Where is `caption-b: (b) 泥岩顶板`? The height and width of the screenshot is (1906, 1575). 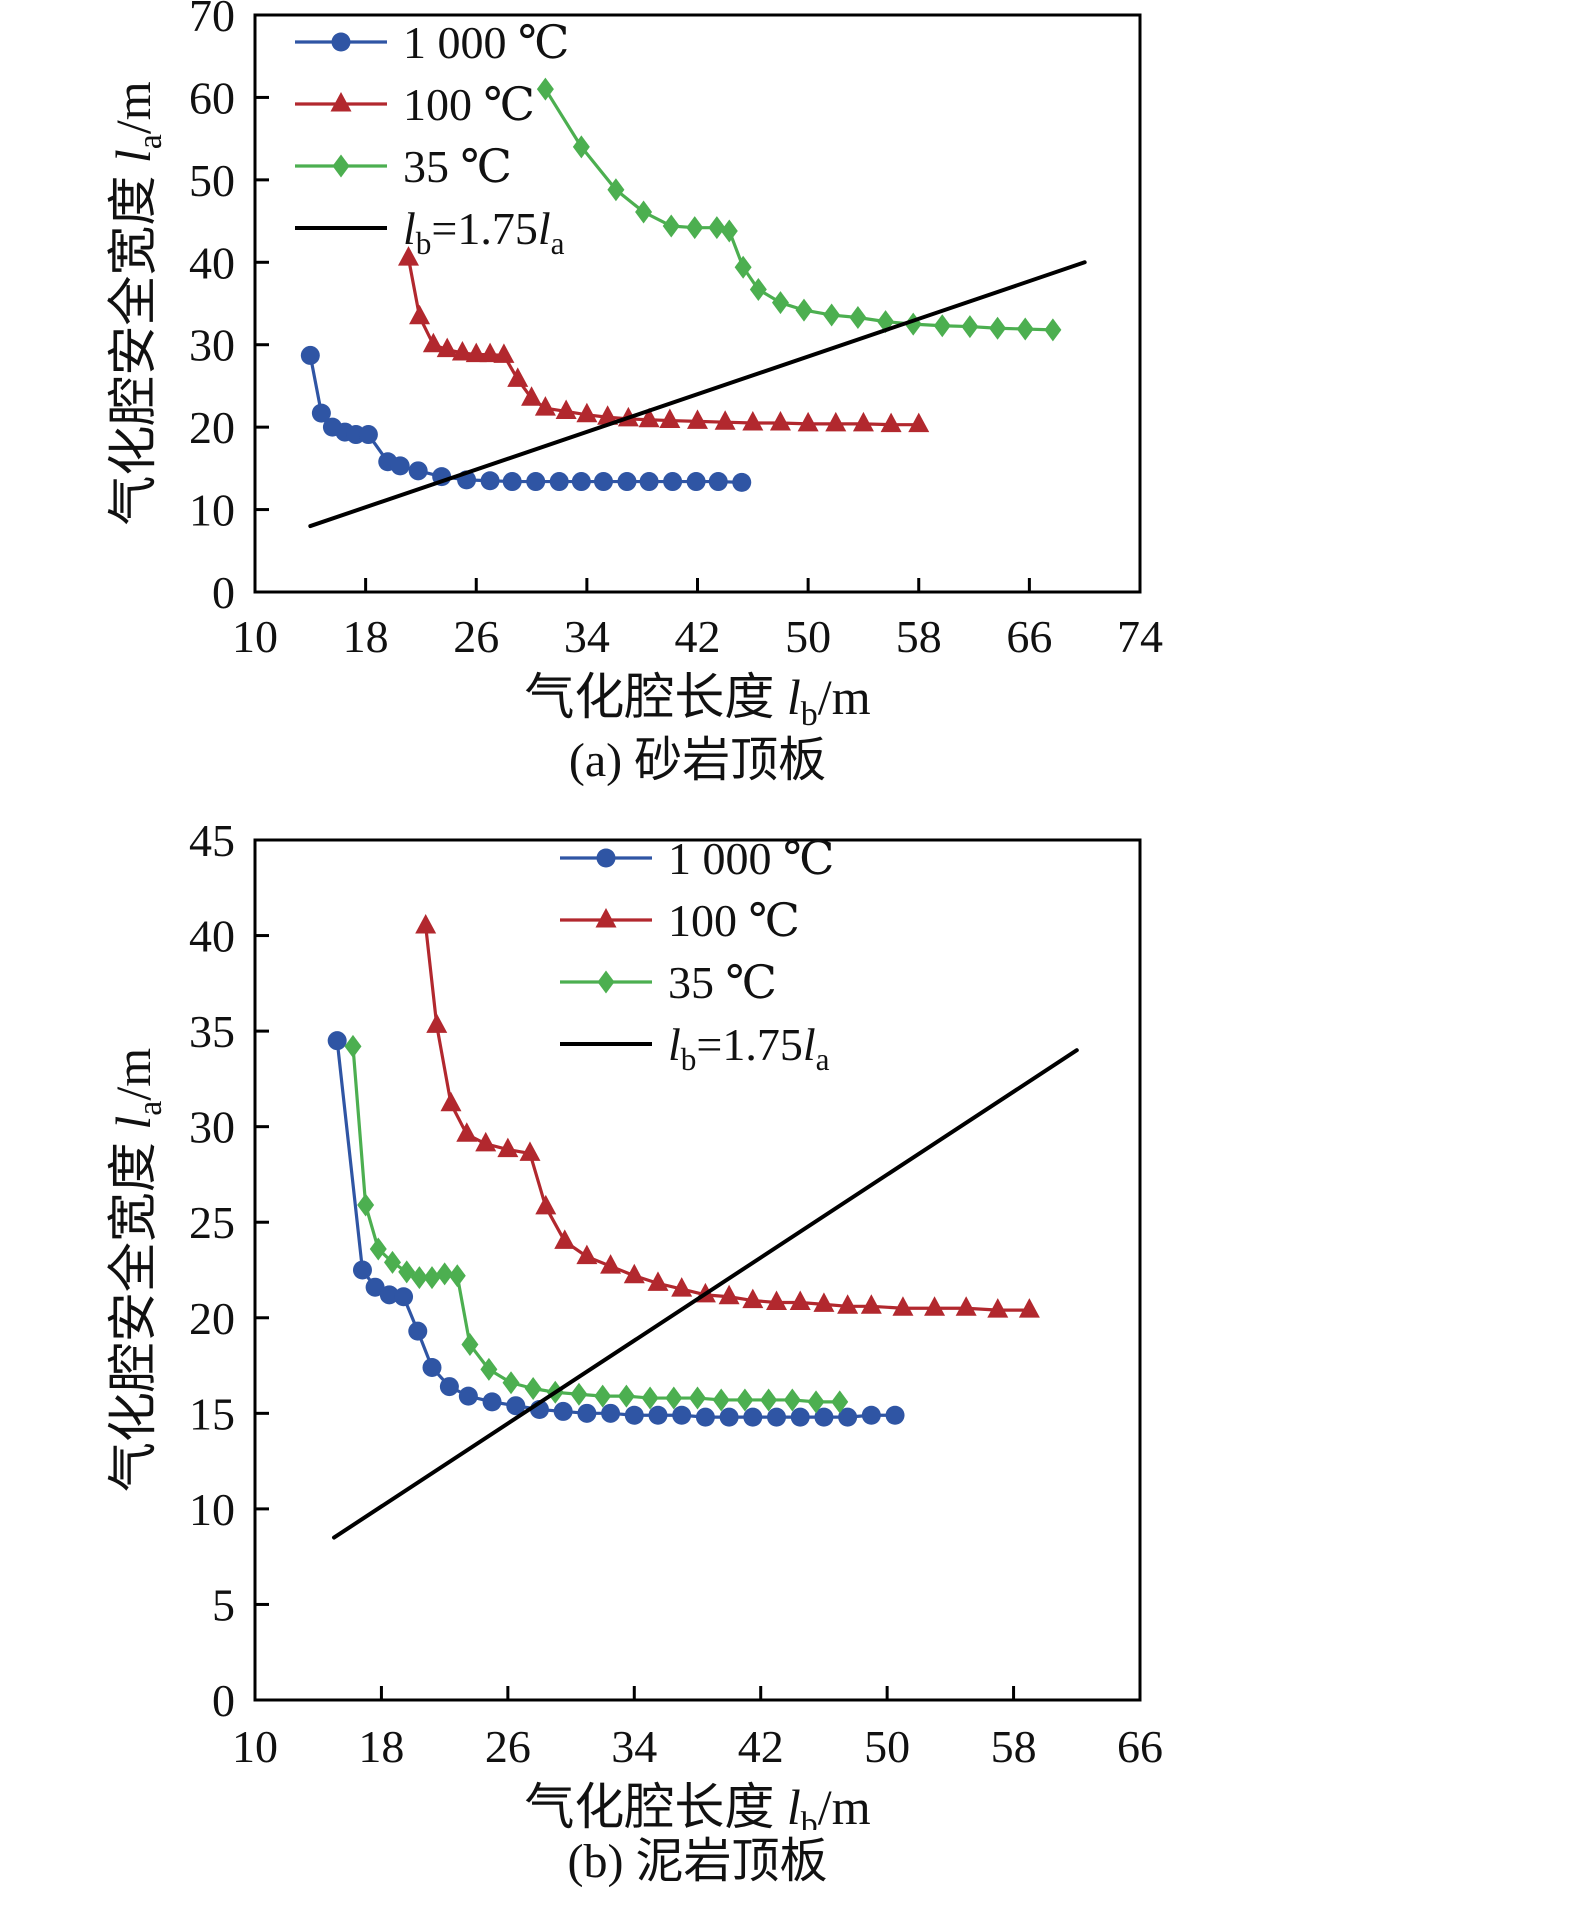
caption-b: (b) 泥岩顶板 is located at coordinates (697, 1861).